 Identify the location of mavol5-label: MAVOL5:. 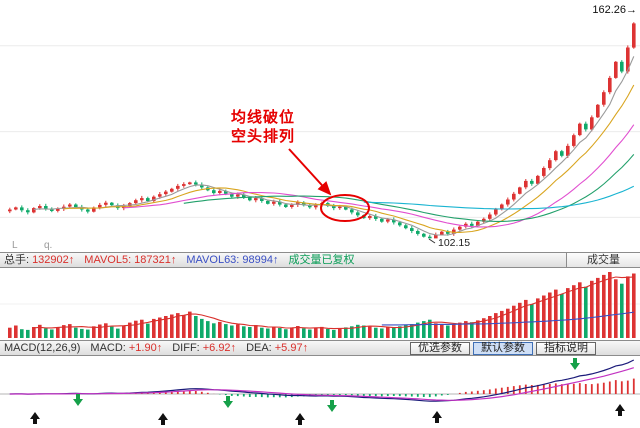
(108, 260).